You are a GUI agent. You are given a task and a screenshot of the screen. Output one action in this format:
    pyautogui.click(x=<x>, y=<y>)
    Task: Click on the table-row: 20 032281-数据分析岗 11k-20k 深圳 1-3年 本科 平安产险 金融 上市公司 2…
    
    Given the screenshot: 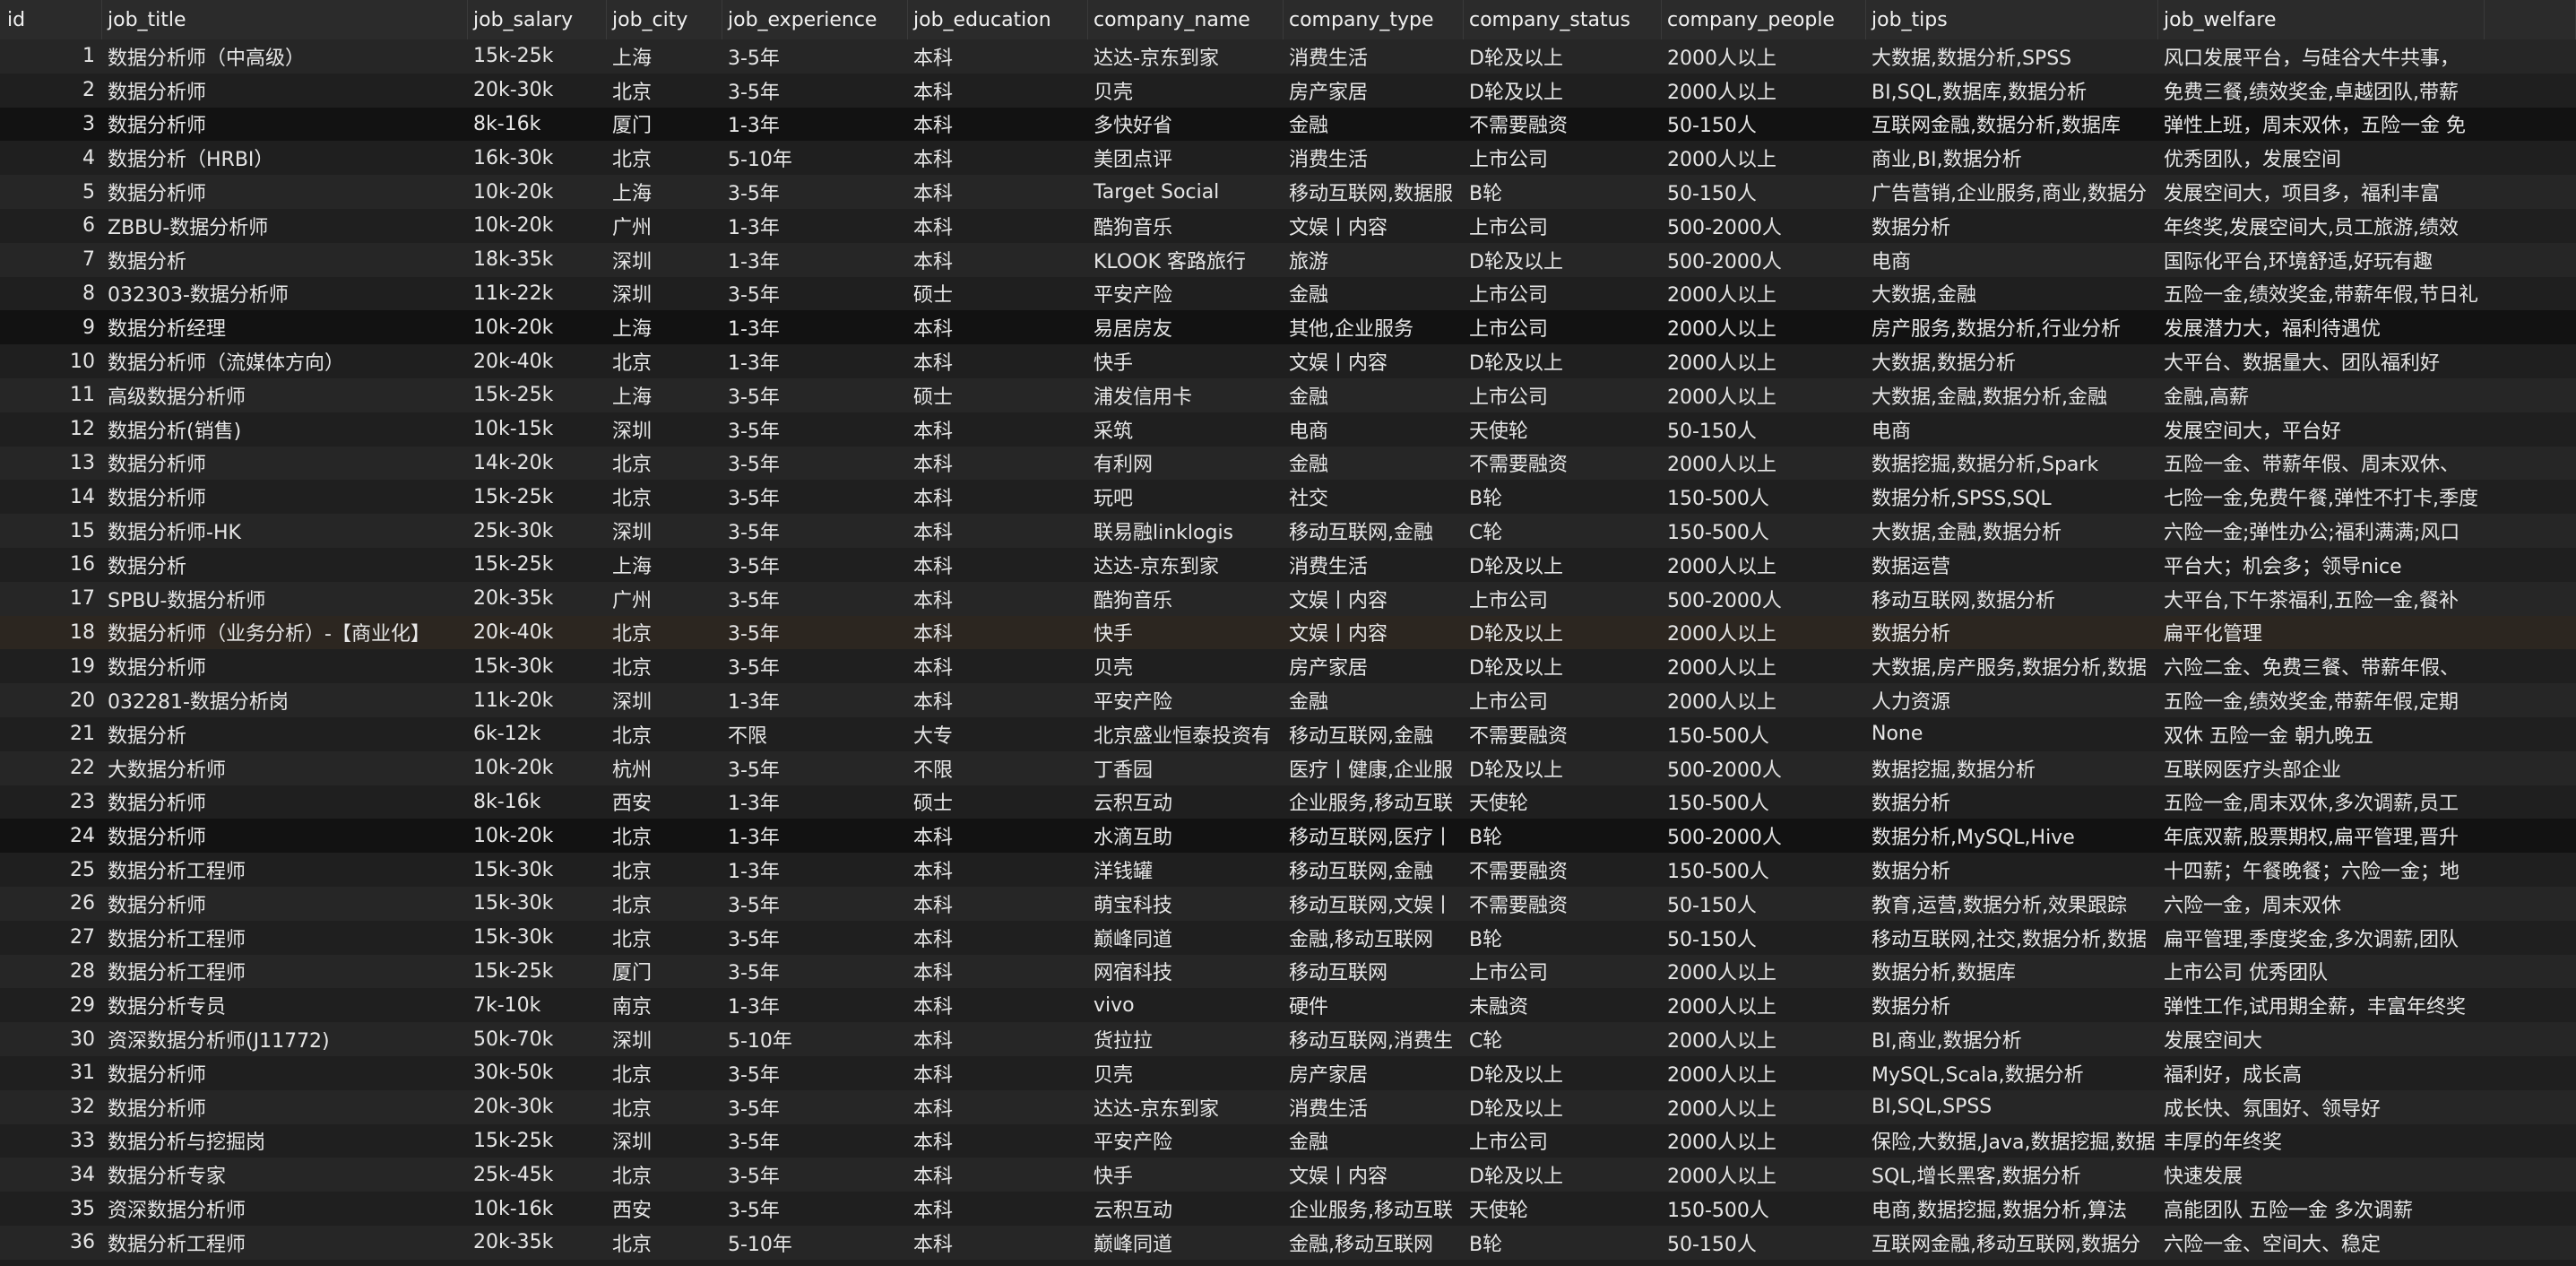 What is the action you would take?
    pyautogui.click(x=1288, y=700)
    